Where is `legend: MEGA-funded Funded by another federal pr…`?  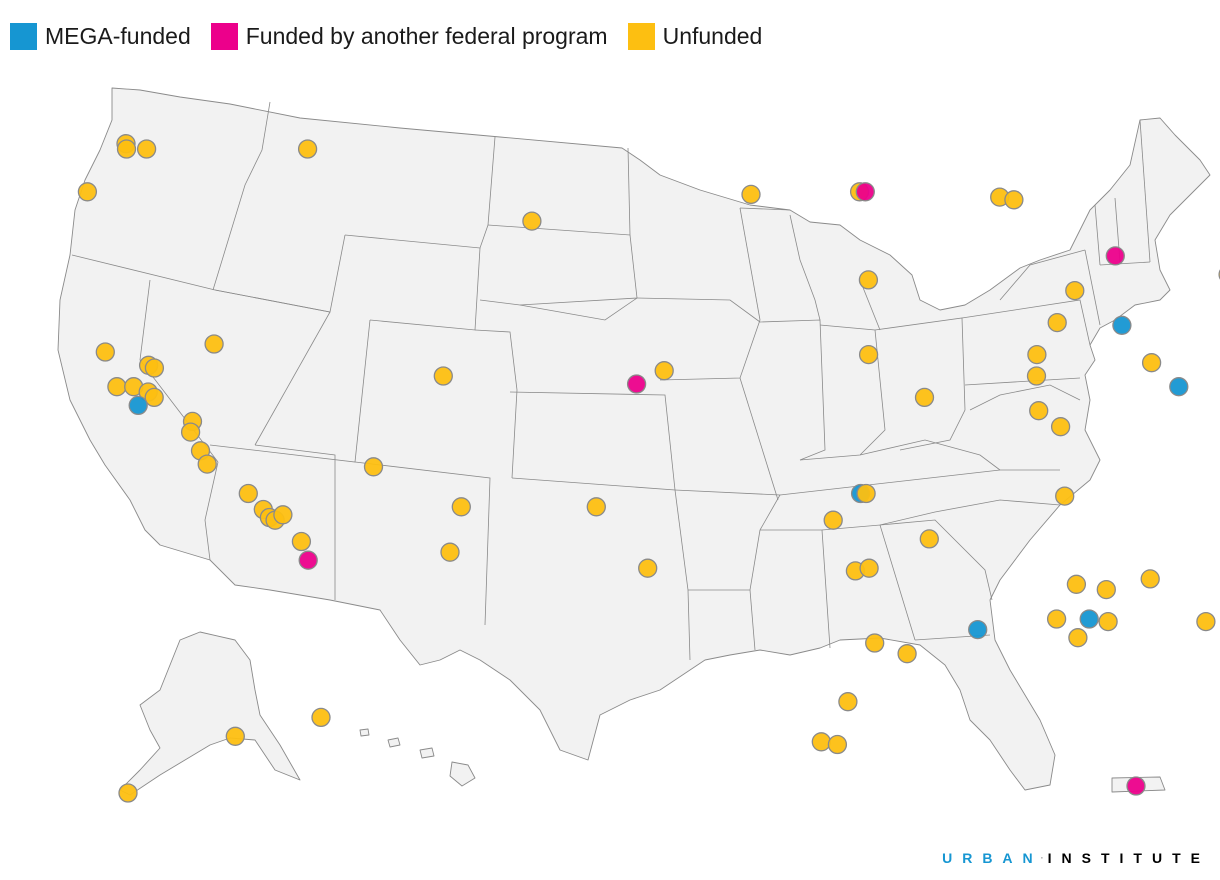
legend: MEGA-funded Funded by another federal pr… is located at coordinates (396, 36).